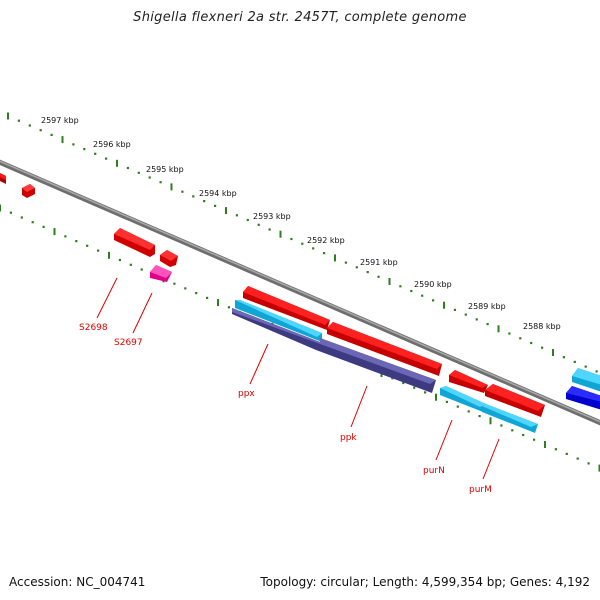 The width and height of the screenshot is (600, 600). Describe the element at coordinates (480, 490) in the screenshot. I see `gene-label-purm: purM` at that location.